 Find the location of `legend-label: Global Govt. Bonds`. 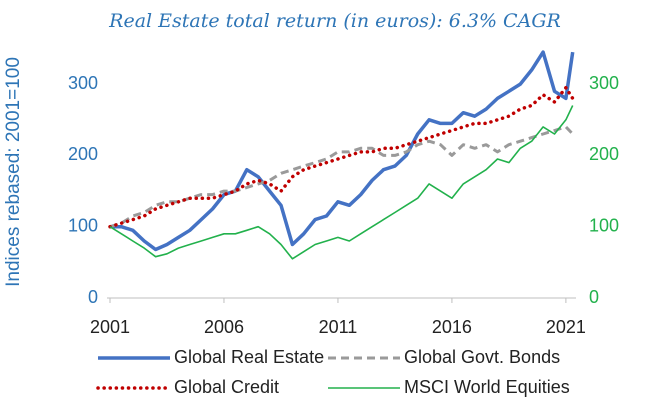

legend-label: Global Govt. Bonds is located at coordinates (482, 357).